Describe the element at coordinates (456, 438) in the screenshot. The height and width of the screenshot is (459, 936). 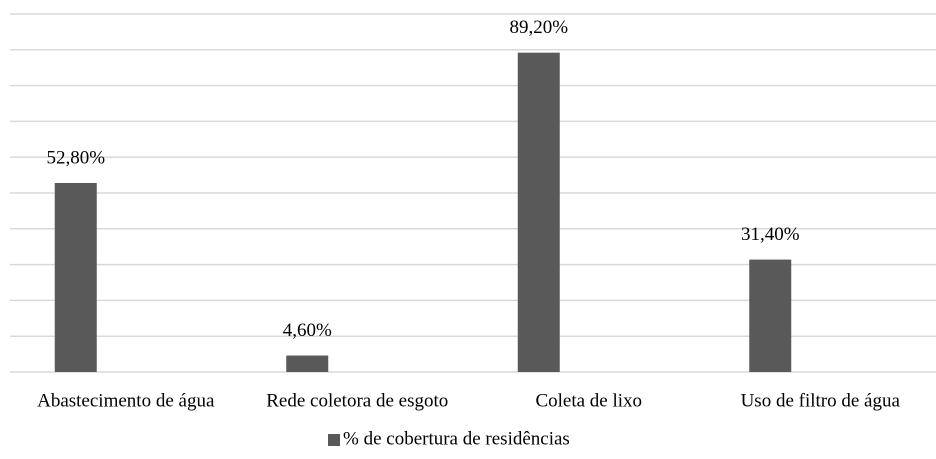
I see `legend-label: % de cobertura de residências` at that location.